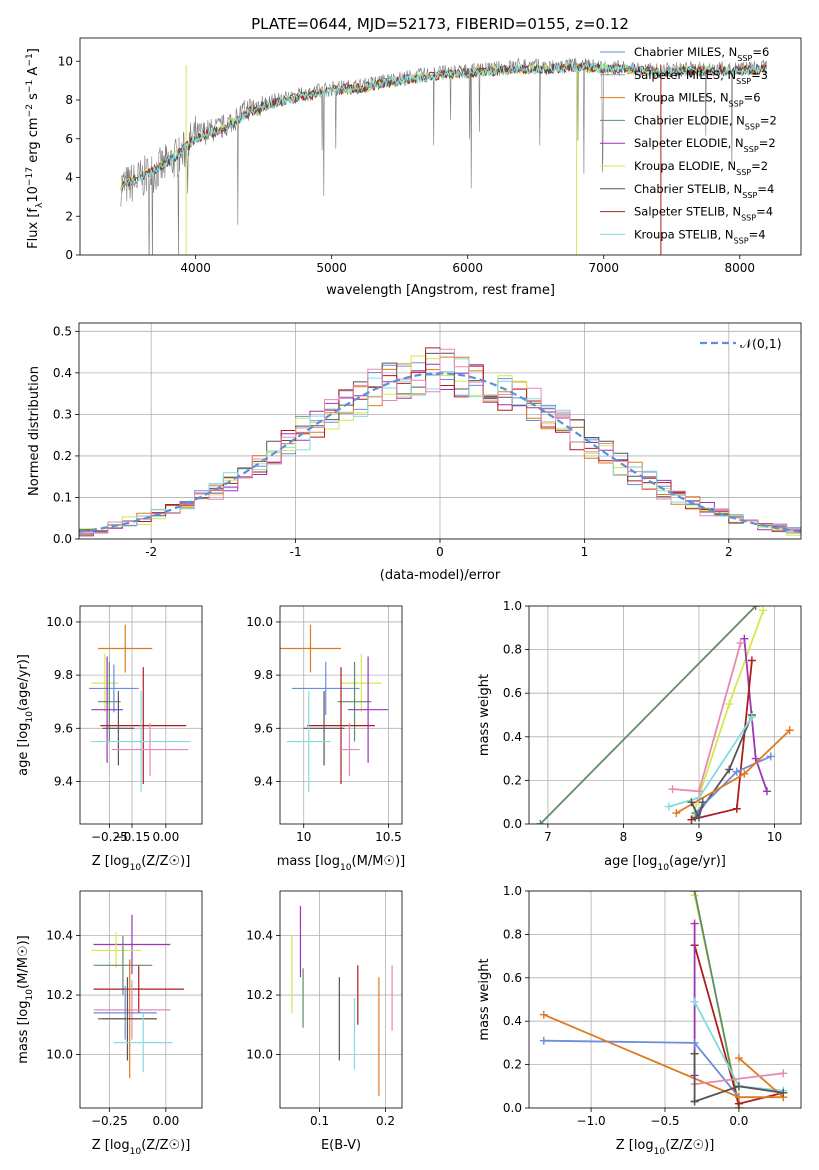 The width and height of the screenshot is (819, 1170). What do you see at coordinates (263, 675) in the screenshot?
I see `y-tick-label: 9.8` at bounding box center [263, 675].